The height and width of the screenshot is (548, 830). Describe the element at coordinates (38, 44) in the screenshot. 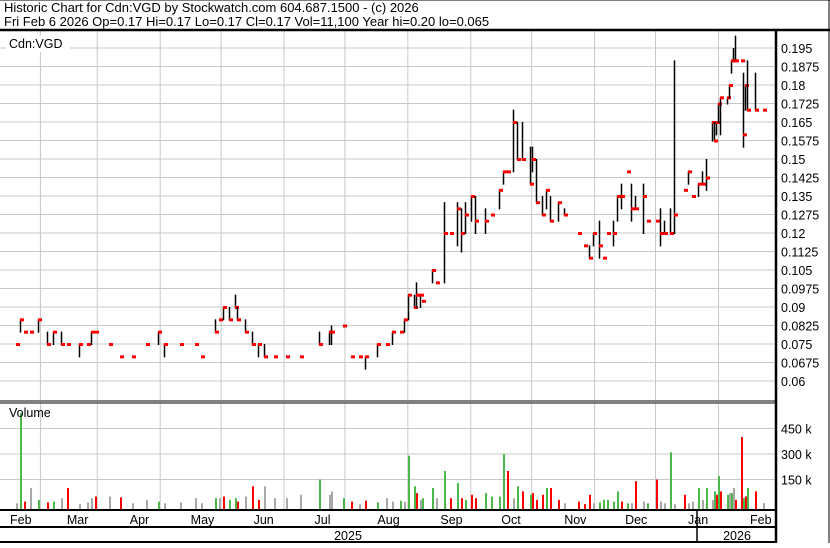

I see `symbol-label-bg` at that location.